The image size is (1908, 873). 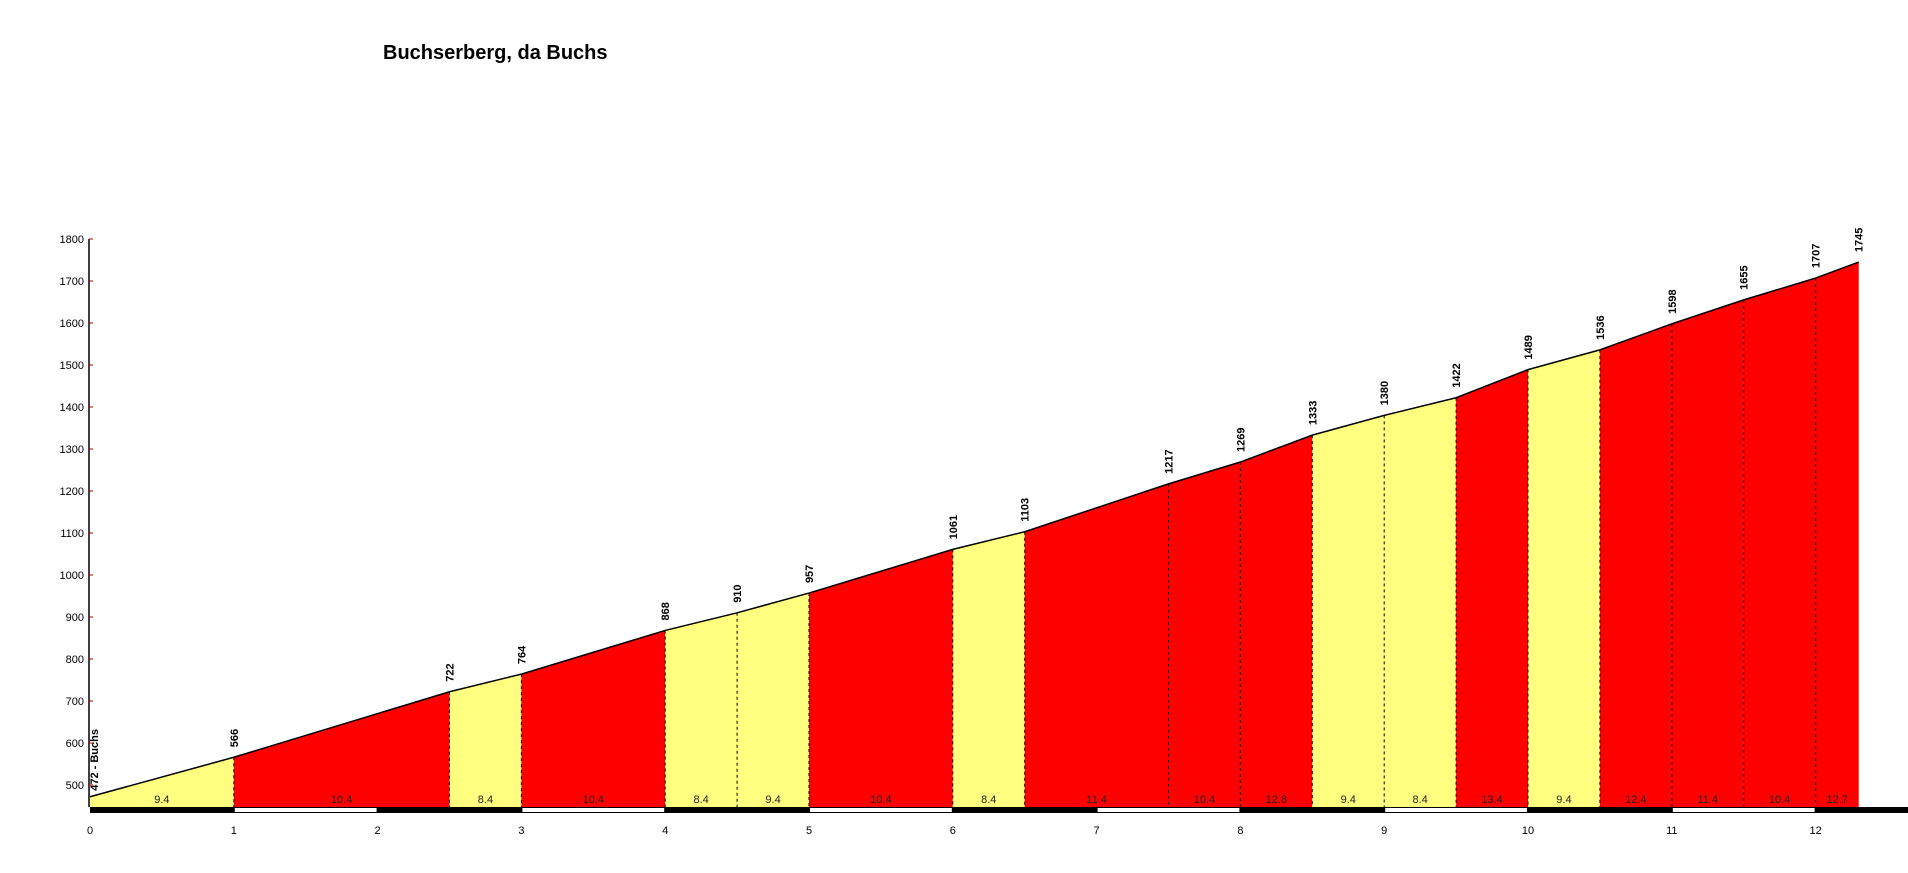 What do you see at coordinates (1240, 831) in the screenshot?
I see `x-tick-label: 8` at bounding box center [1240, 831].